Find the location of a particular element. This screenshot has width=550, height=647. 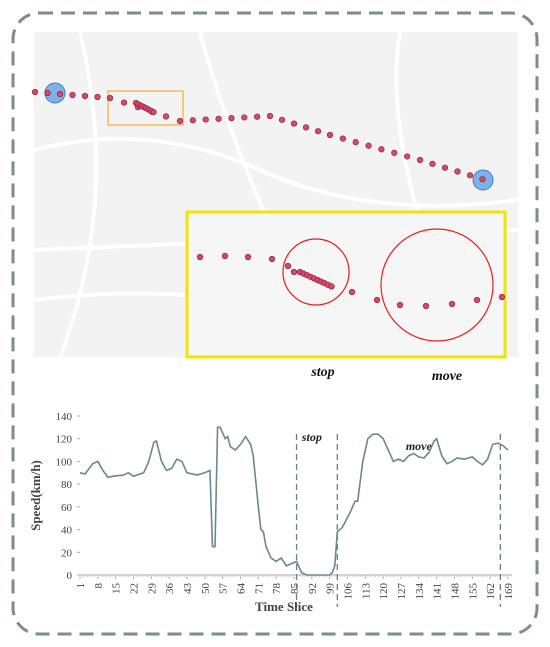

x-tick-label: 127 is located at coordinates (402, 591).